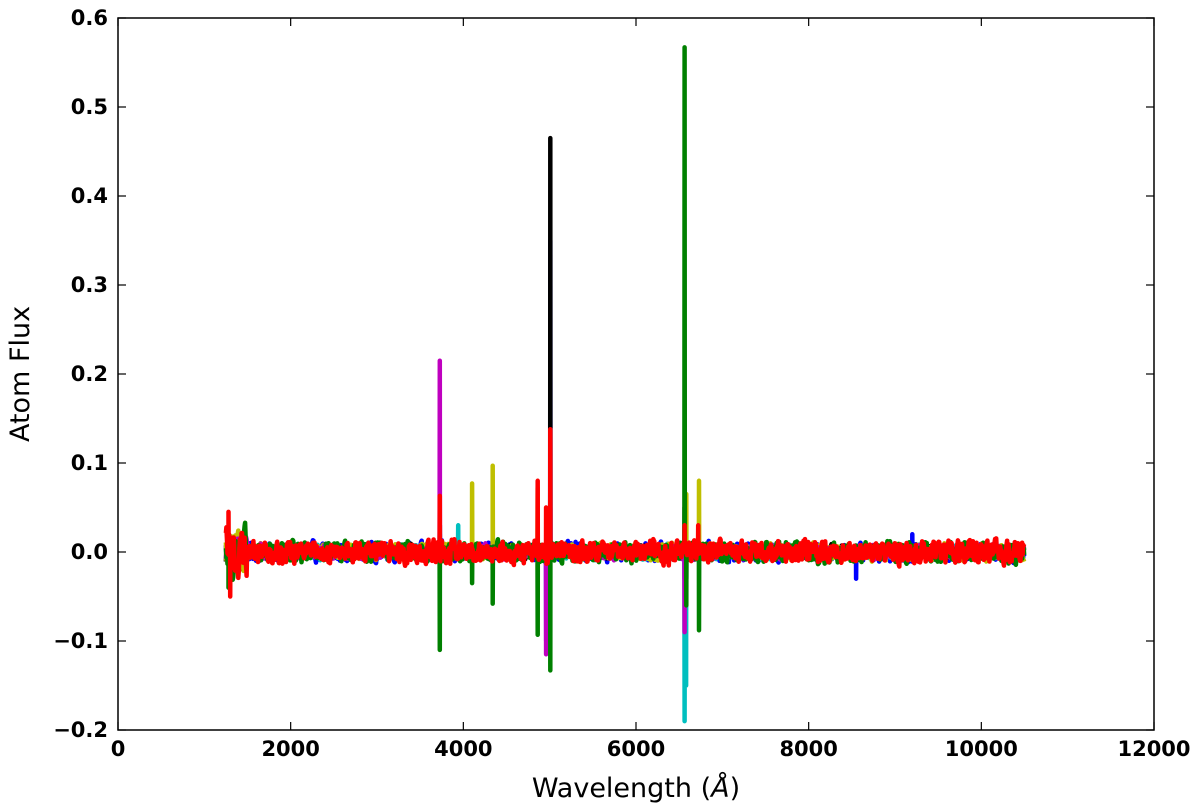 The height and width of the screenshot is (810, 1200). I want to click on y-tick-label: 0.6, so click(89, 18).